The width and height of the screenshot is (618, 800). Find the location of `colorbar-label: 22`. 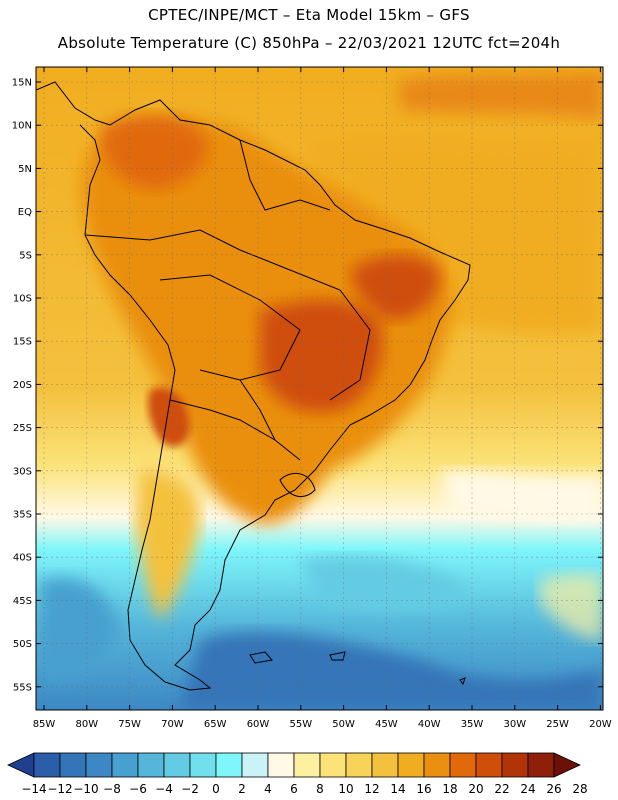

colorbar-label: 22 is located at coordinates (501, 789).